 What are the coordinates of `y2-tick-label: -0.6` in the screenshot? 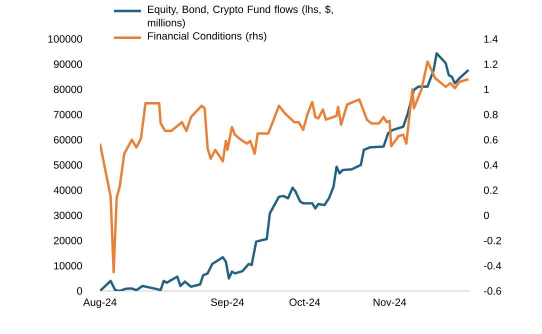 It's located at (493, 291).